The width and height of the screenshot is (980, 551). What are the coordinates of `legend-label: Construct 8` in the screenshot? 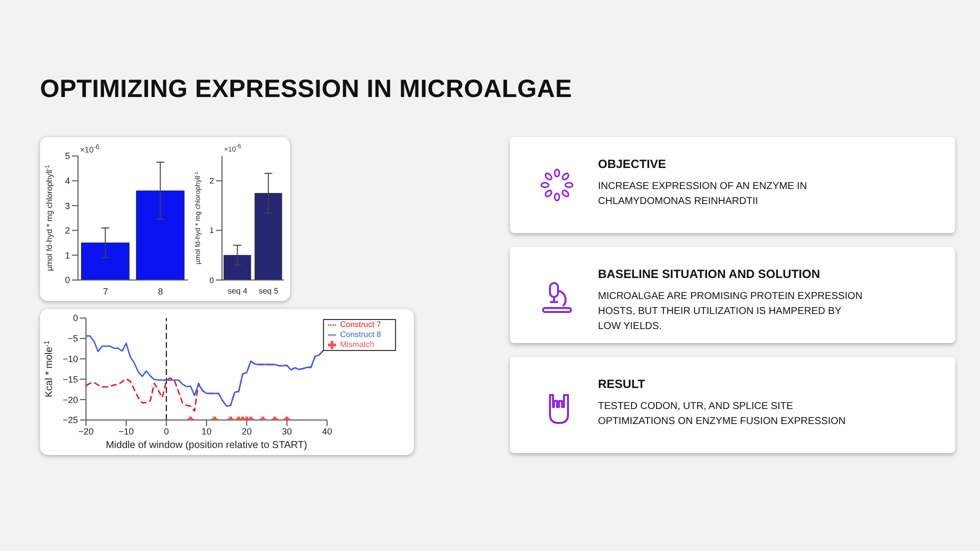 It's located at (360, 334).